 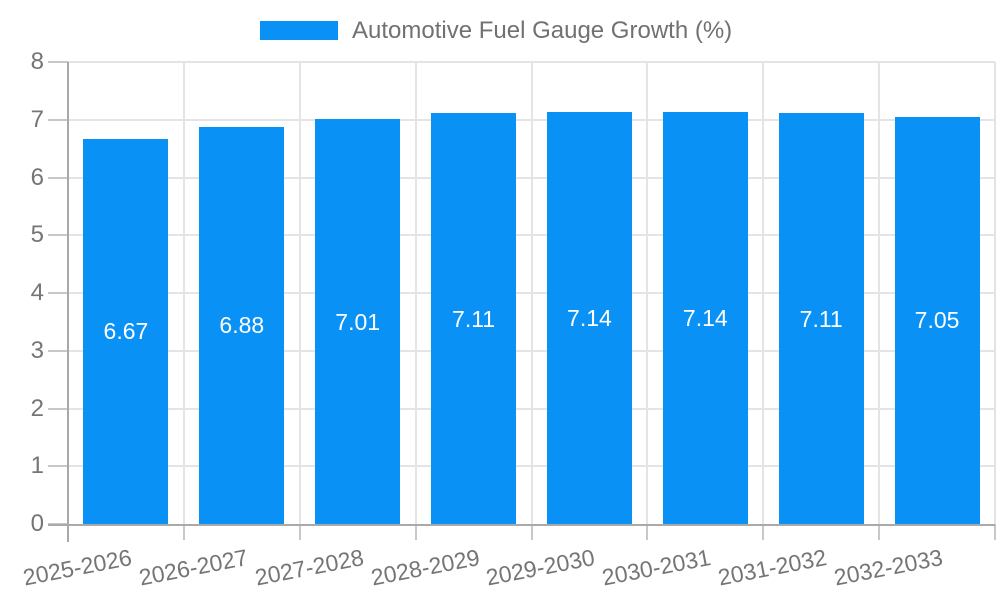 I want to click on bar-2026-2027, so click(x=242, y=325).